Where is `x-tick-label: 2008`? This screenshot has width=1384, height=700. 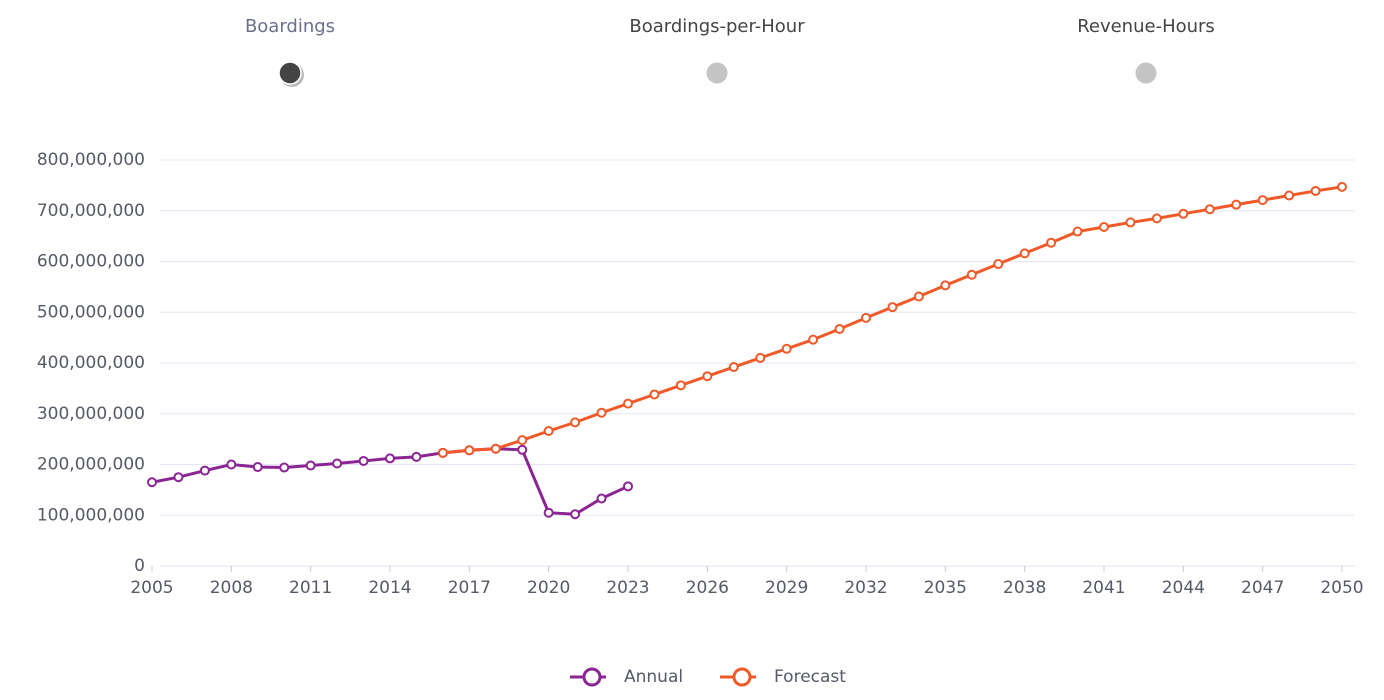
x-tick-label: 2008 is located at coordinates (231, 588).